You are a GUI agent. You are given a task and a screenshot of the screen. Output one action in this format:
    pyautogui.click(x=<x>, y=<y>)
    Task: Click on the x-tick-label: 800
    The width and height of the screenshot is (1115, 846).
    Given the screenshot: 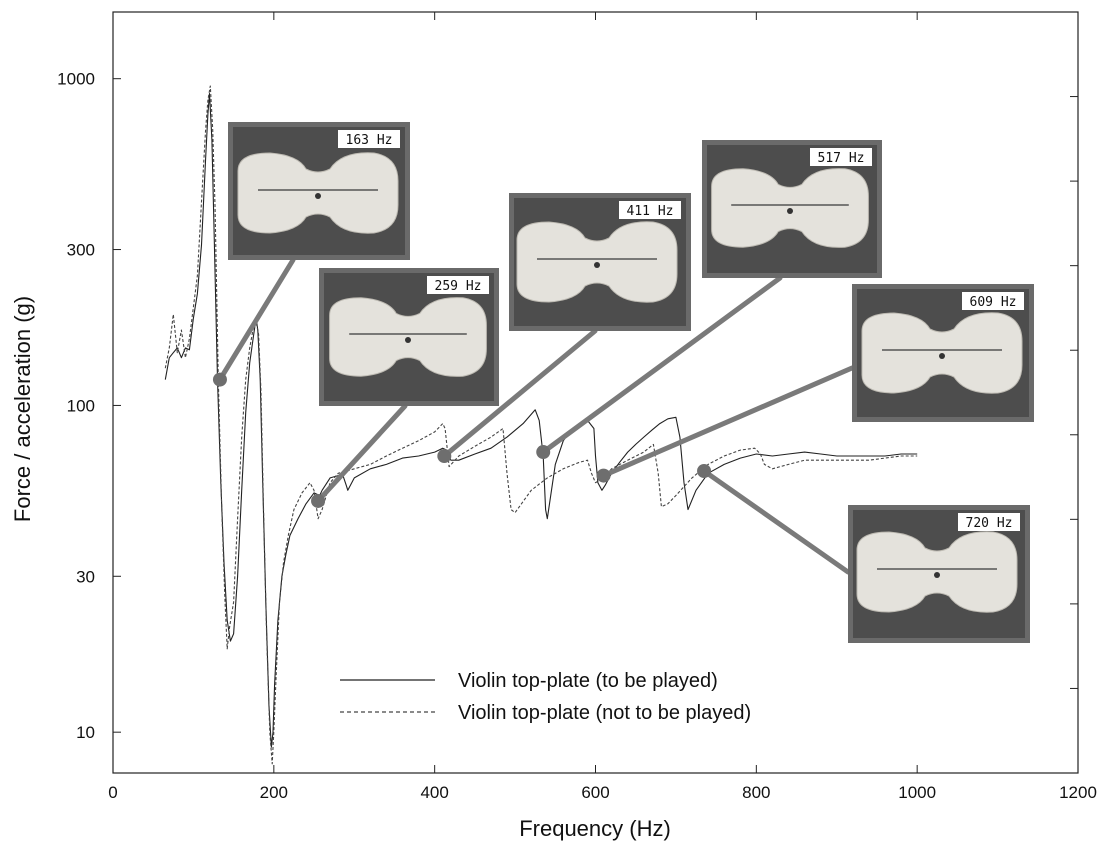 What is the action you would take?
    pyautogui.click(x=756, y=792)
    